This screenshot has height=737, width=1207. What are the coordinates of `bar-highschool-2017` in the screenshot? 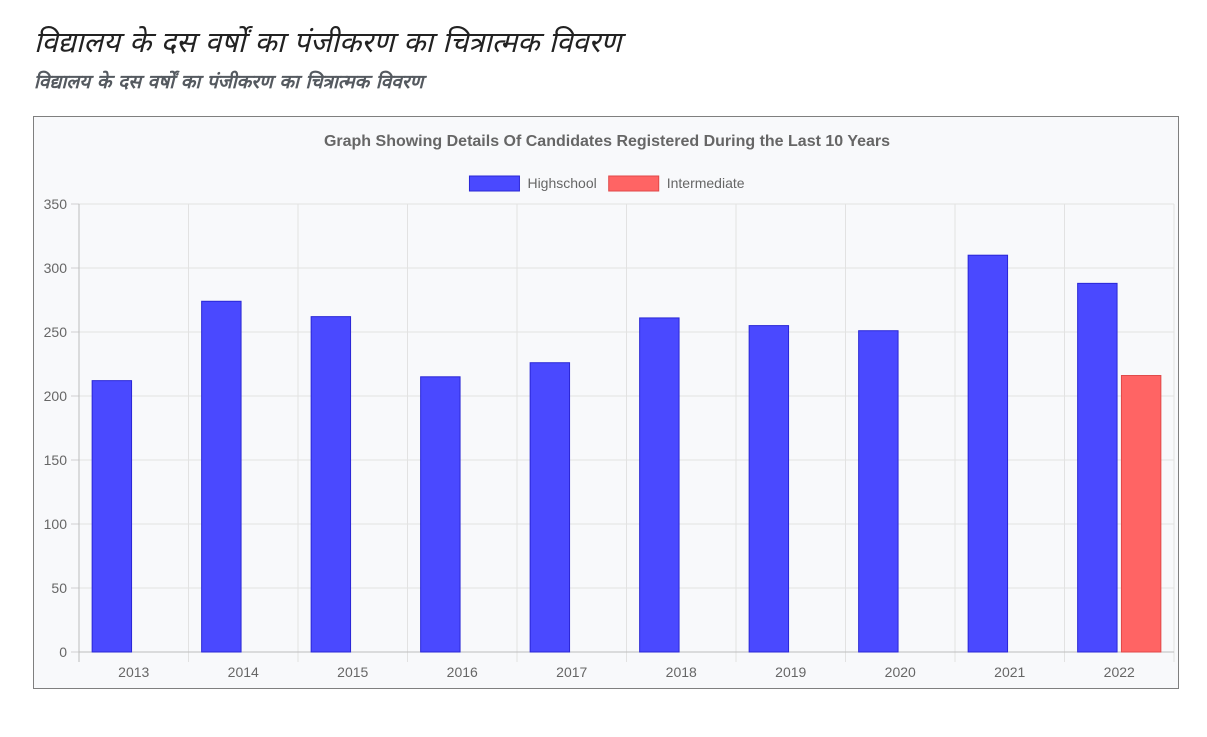 It's located at (550, 507).